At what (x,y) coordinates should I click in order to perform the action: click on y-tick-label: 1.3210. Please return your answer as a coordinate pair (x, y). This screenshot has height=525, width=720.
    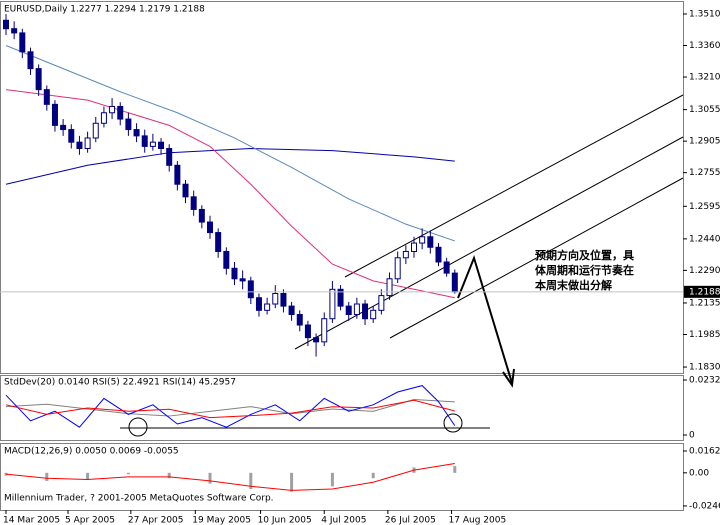
    Looking at the image, I should click on (704, 78).